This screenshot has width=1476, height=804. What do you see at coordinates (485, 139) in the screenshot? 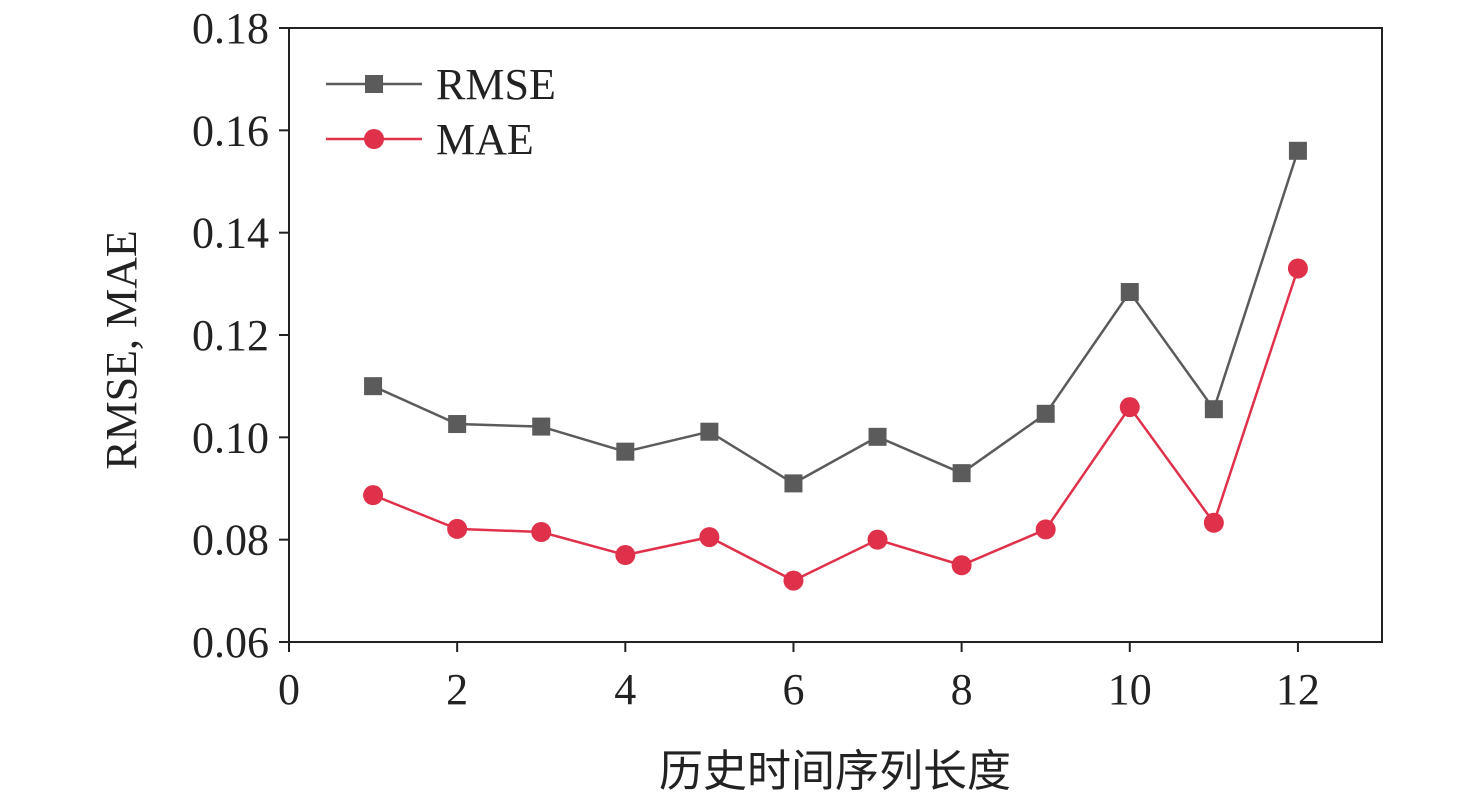
I see `legend-mae-label: MAE` at bounding box center [485, 139].